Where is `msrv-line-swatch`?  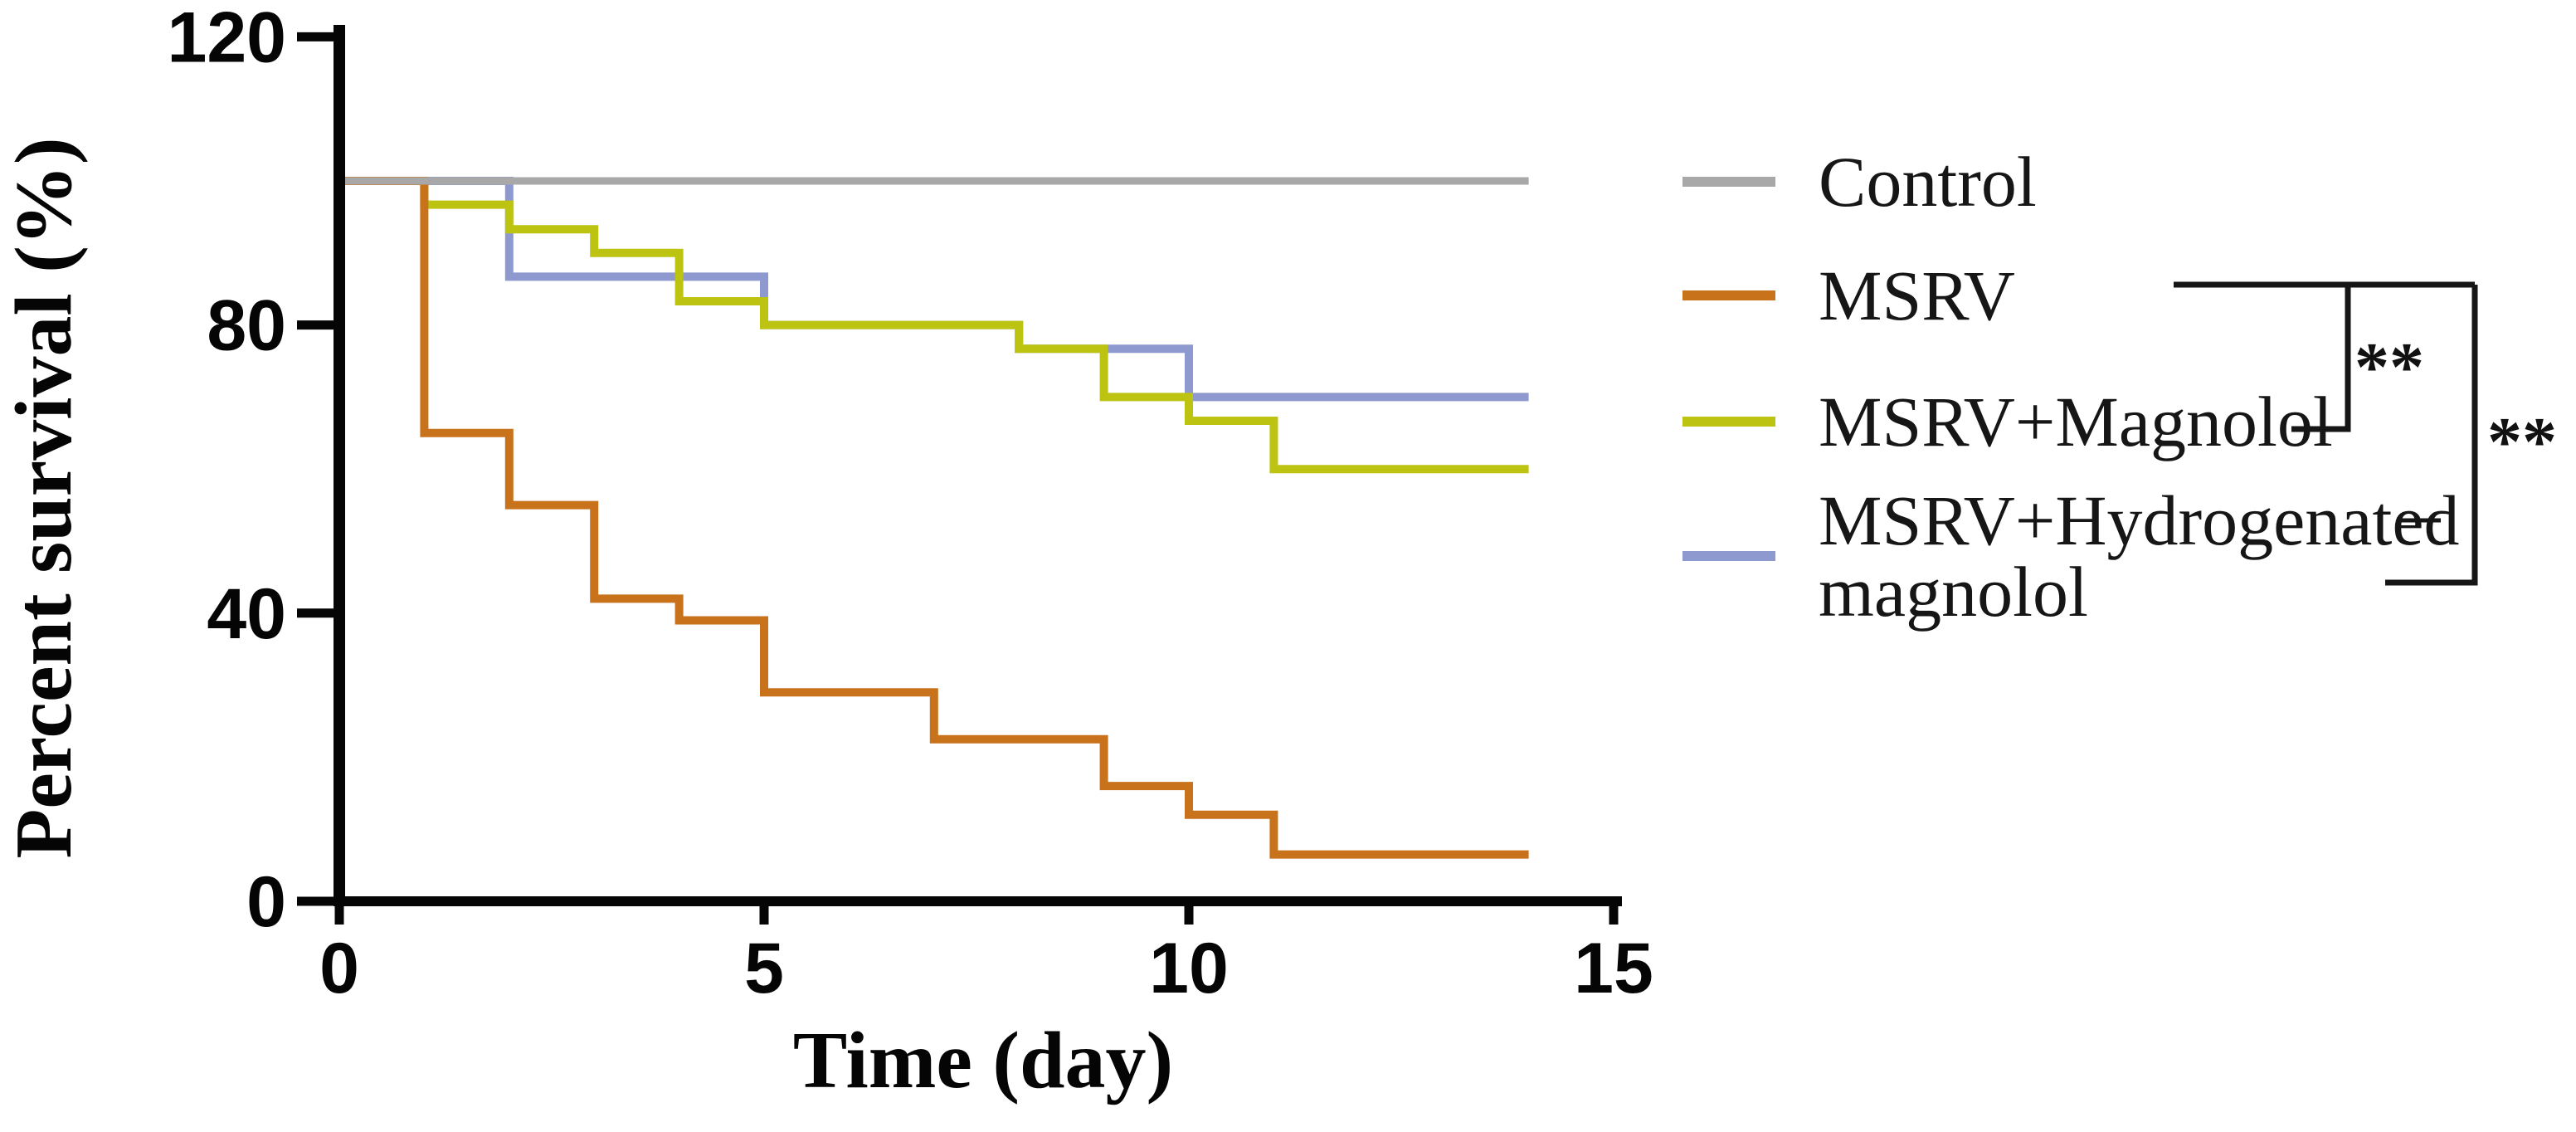
msrv-line-swatch is located at coordinates (1728, 295).